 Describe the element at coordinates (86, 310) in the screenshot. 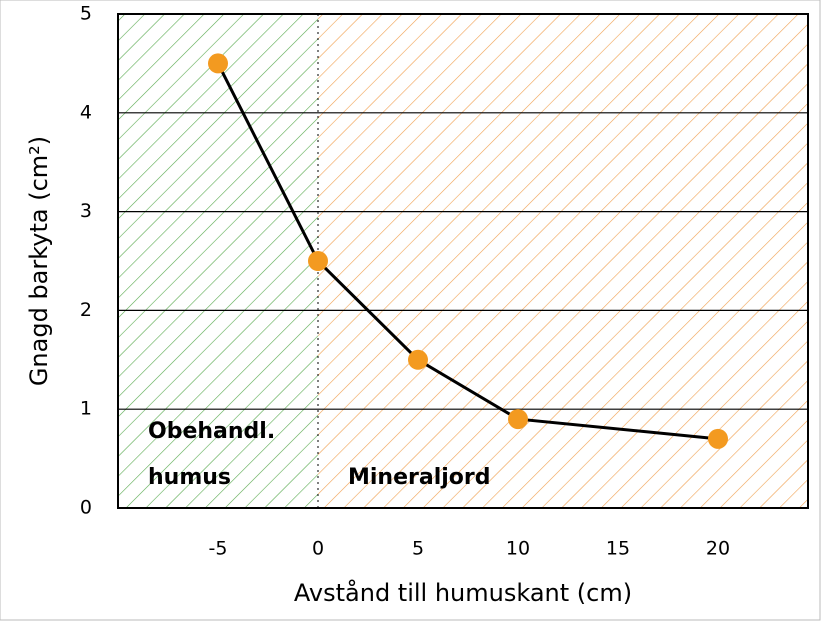

I see `y-tick-label: 2` at that location.